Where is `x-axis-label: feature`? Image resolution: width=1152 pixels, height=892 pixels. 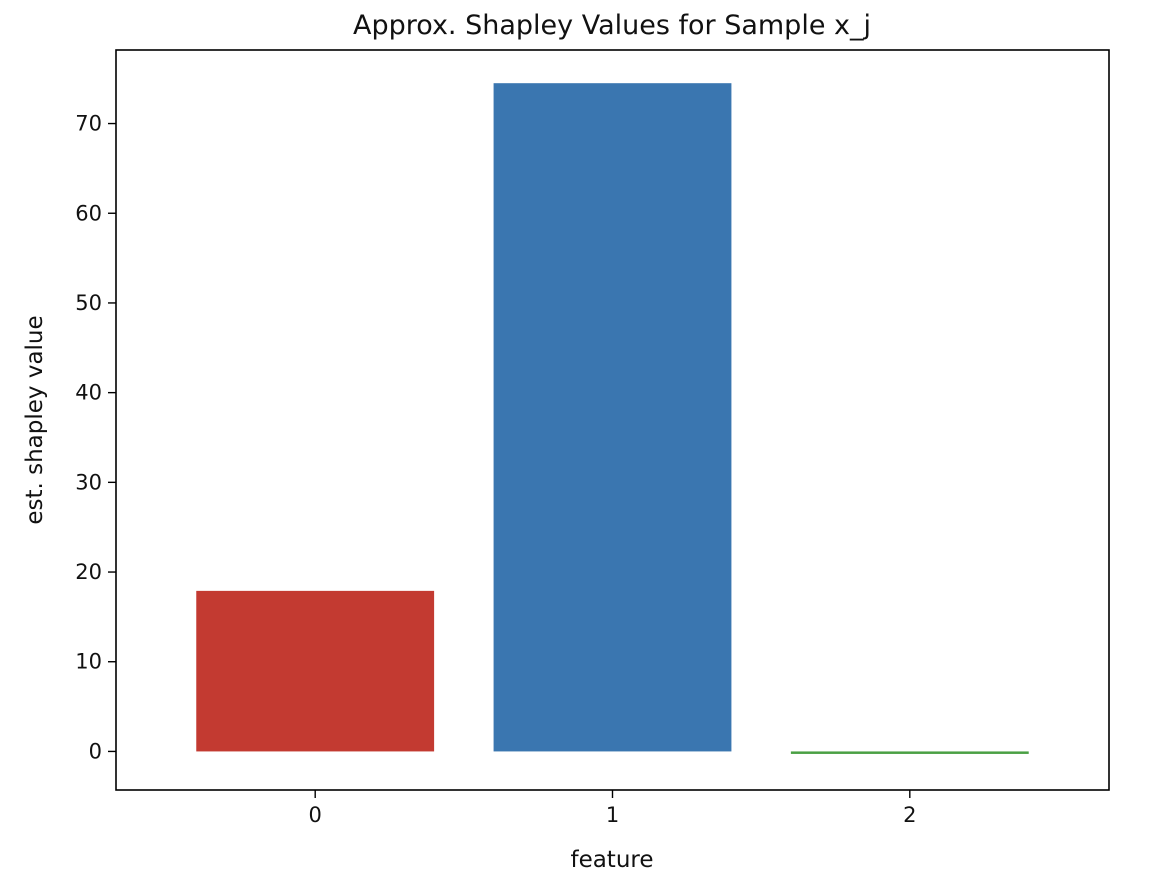 x-axis-label: feature is located at coordinates (611, 860).